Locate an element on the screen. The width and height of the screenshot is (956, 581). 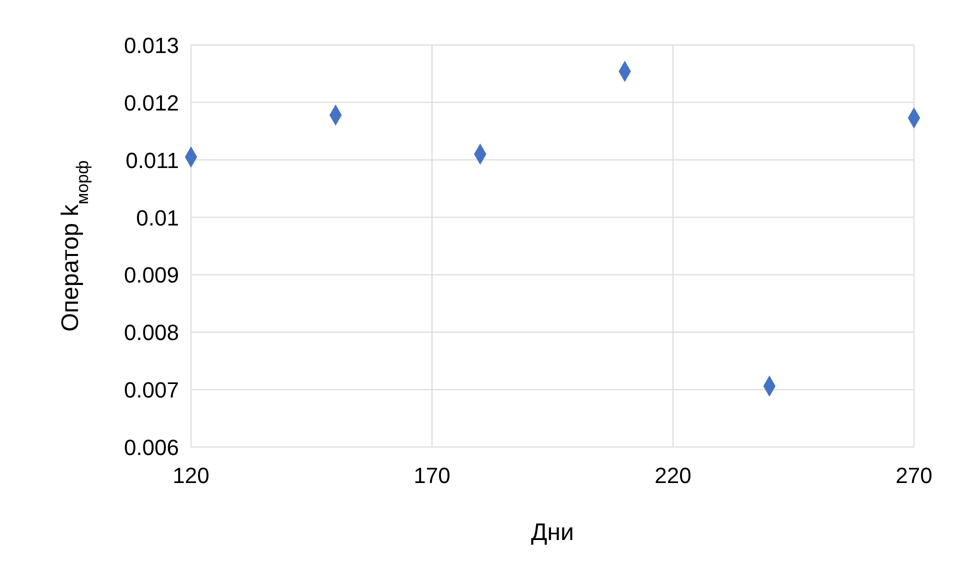
y-tick-label: 0.011 is located at coordinates (152, 160).